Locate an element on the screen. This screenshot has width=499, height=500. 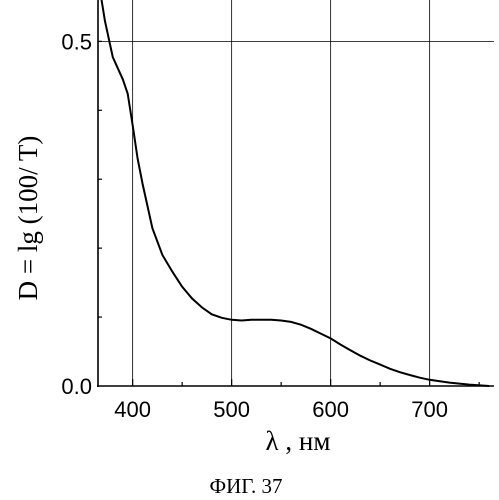
x-axis-title: λ , нм is located at coordinates (298, 441).